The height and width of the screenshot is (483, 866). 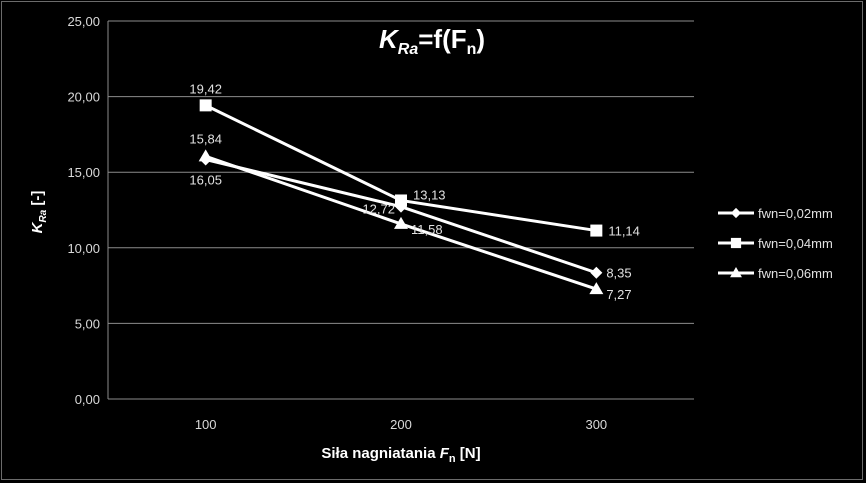 I want to click on legend-label: fwn=0,02mm, so click(x=795, y=213).